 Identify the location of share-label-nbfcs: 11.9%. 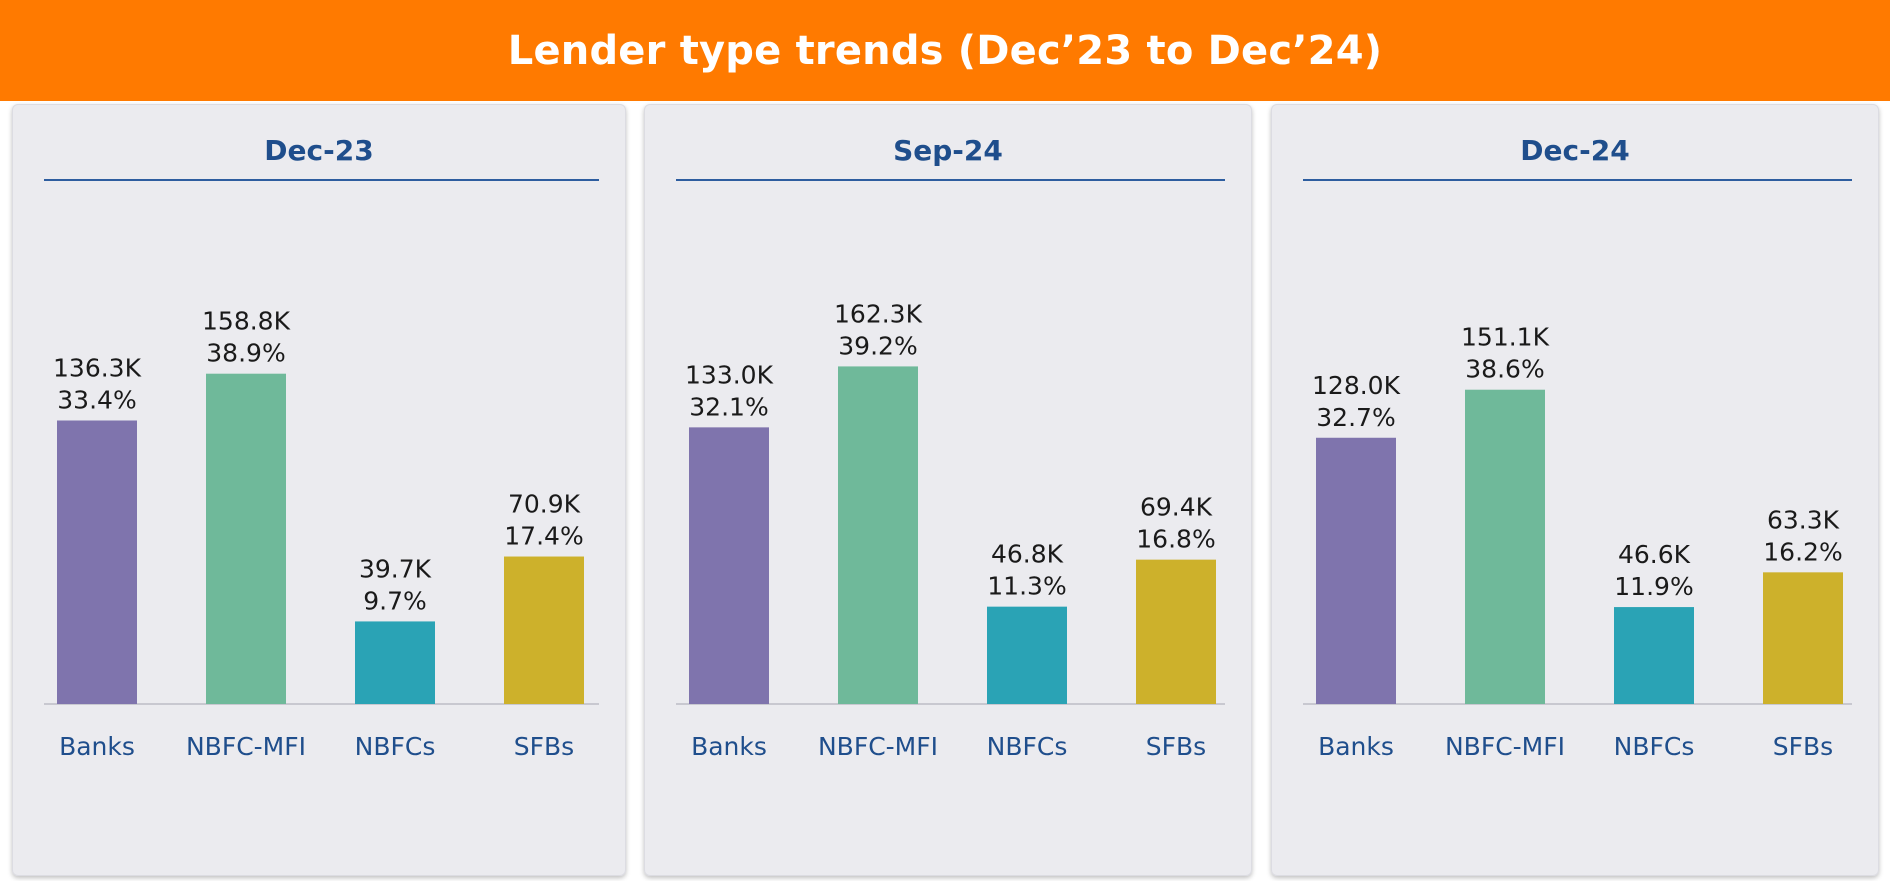
(1653, 586).